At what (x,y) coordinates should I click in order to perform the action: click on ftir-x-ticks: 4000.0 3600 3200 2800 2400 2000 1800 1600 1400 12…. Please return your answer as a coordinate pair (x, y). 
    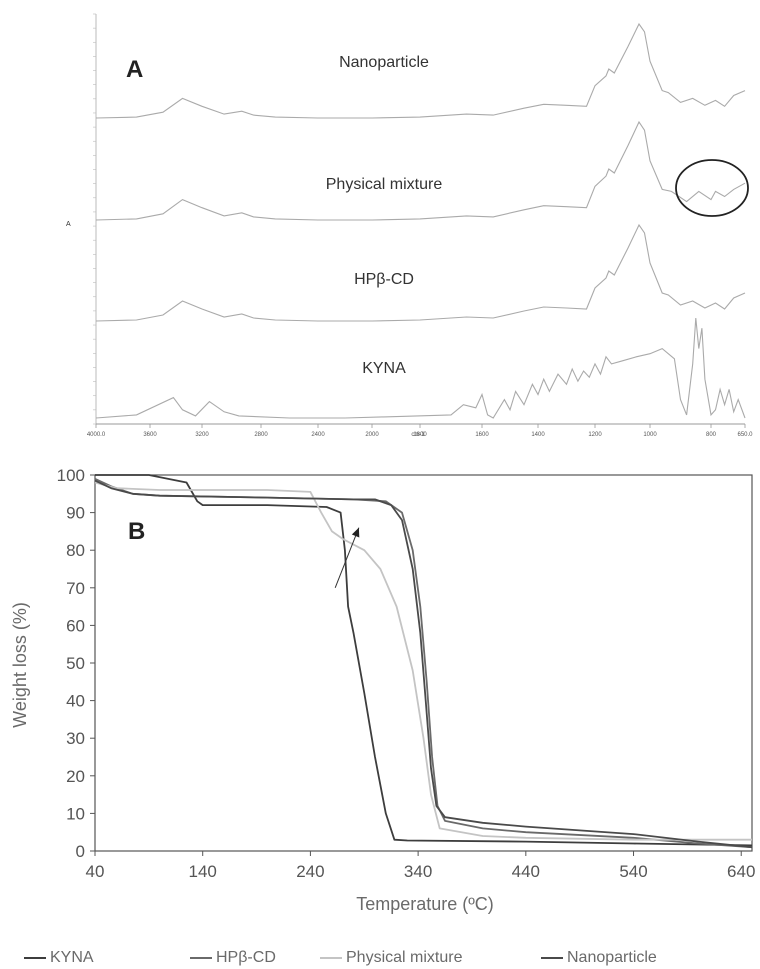
    Looking at the image, I should click on (420, 431).